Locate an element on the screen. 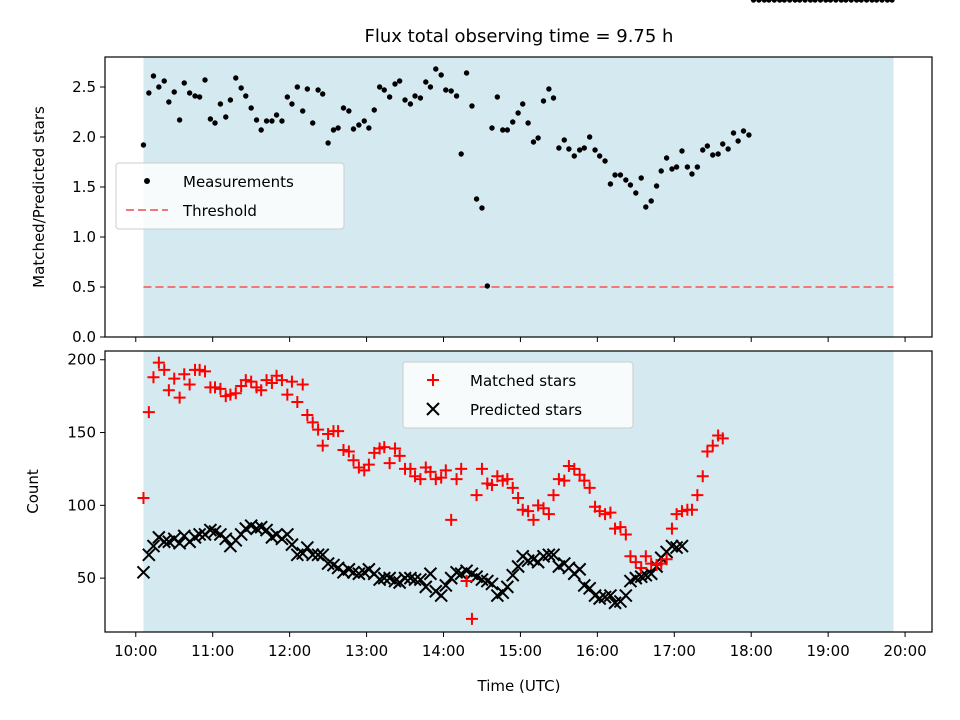 This screenshot has height=720, width=960. legend-measurements-label: Measurements is located at coordinates (238, 182).